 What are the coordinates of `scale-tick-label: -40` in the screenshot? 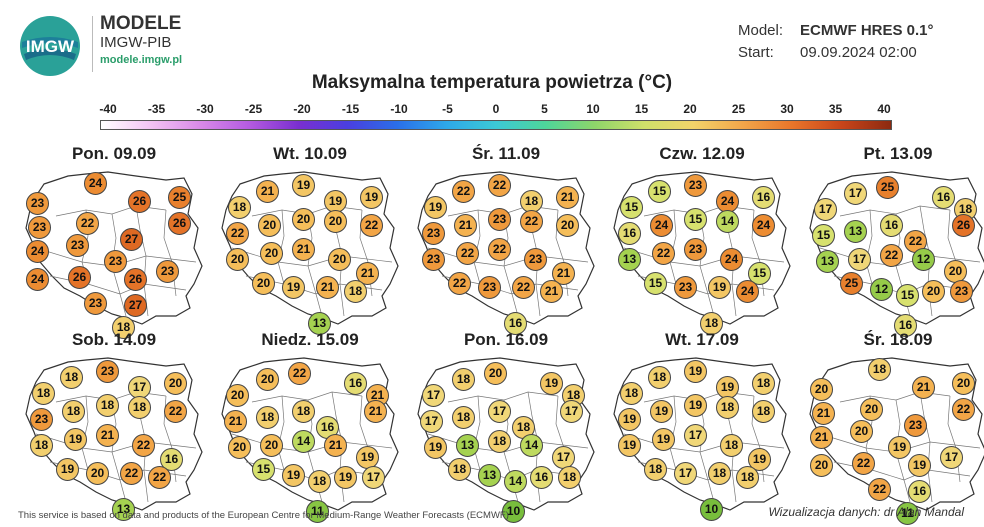 It's located at (108, 109).